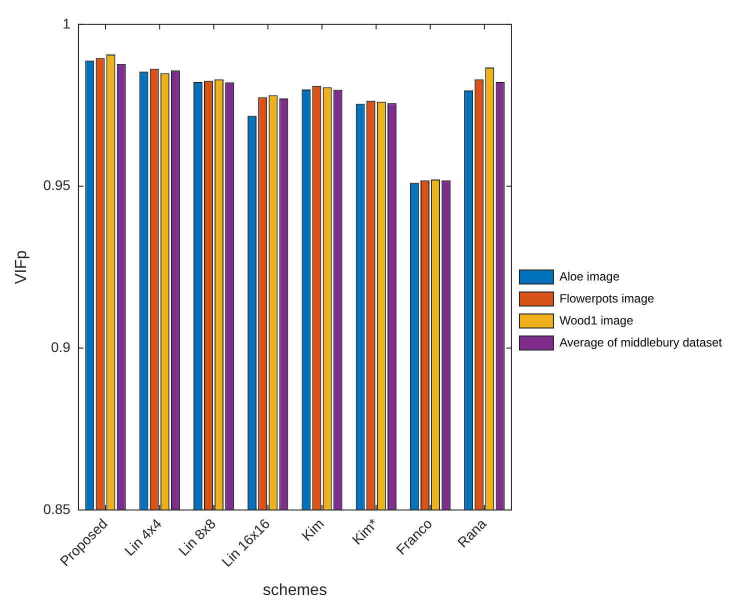  Describe the element at coordinates (197, 537) in the screenshot. I see `x-tick-label: Lin 8x8` at that location.